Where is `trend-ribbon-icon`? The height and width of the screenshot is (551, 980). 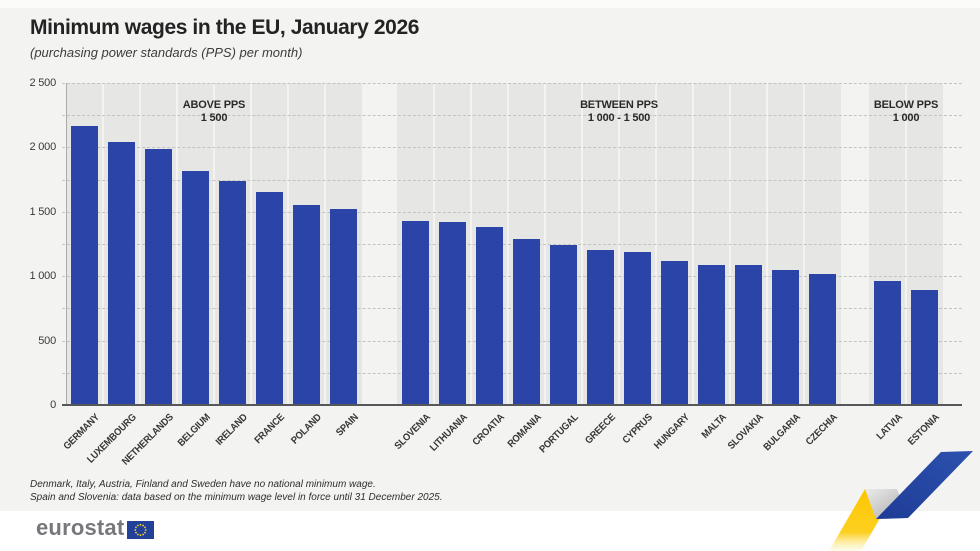
trend-ribbon-icon is located at coordinates (901, 501).